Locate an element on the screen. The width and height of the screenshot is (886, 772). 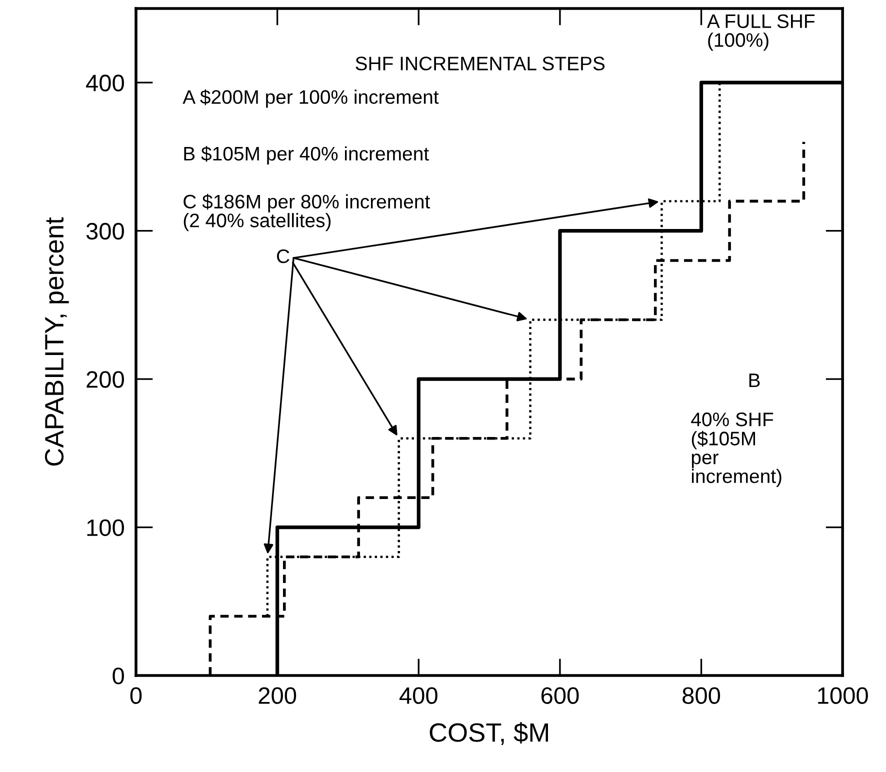
x-tick-label: 200 is located at coordinates (277, 695).